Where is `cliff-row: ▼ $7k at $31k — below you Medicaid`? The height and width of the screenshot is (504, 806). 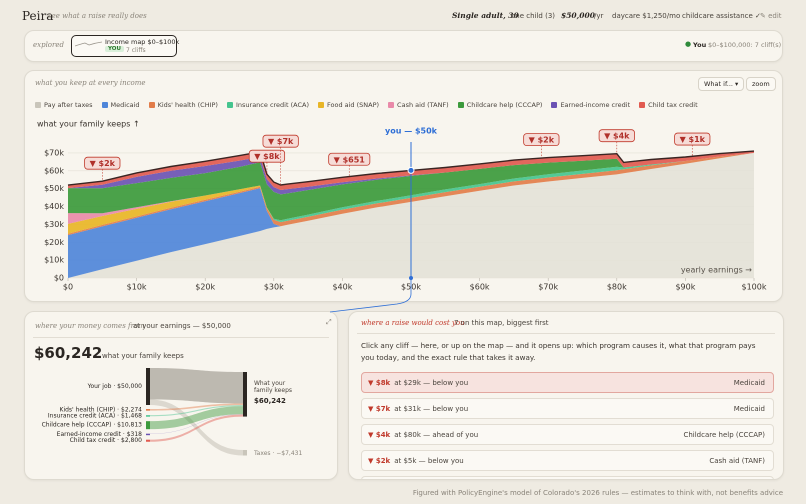
cliff-row: ▼ $7k at $31k — below you Medicaid is located at coordinates (567, 408).